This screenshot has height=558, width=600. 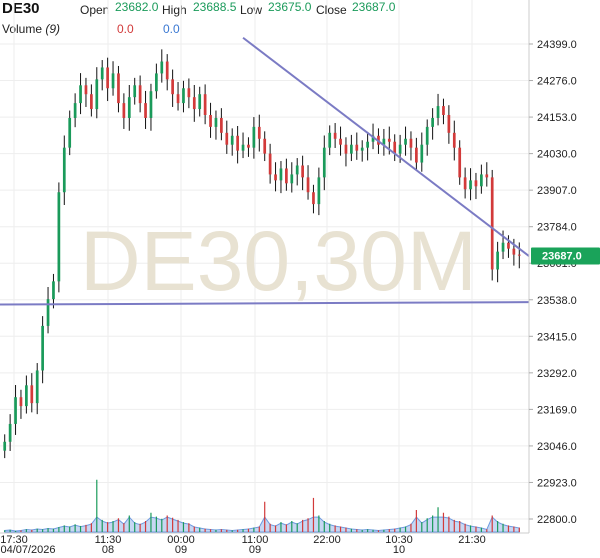 What do you see at coordinates (557, 447) in the screenshot?
I see `y-tick-label: 23046.0` at bounding box center [557, 447].